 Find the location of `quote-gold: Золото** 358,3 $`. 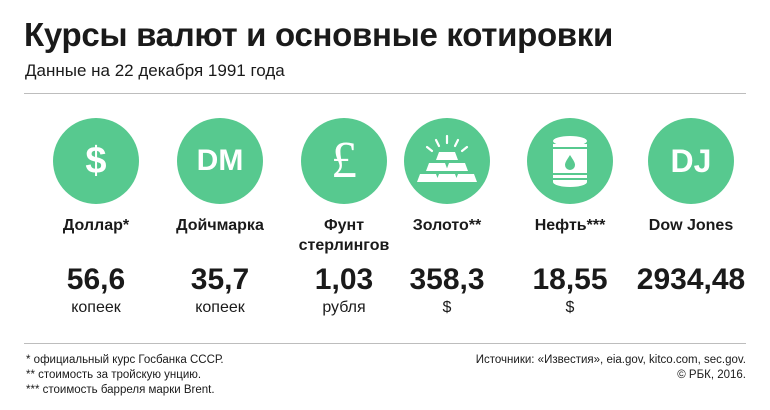

quote-gold: Золото** 358,3 $ is located at coordinates (447, 171).